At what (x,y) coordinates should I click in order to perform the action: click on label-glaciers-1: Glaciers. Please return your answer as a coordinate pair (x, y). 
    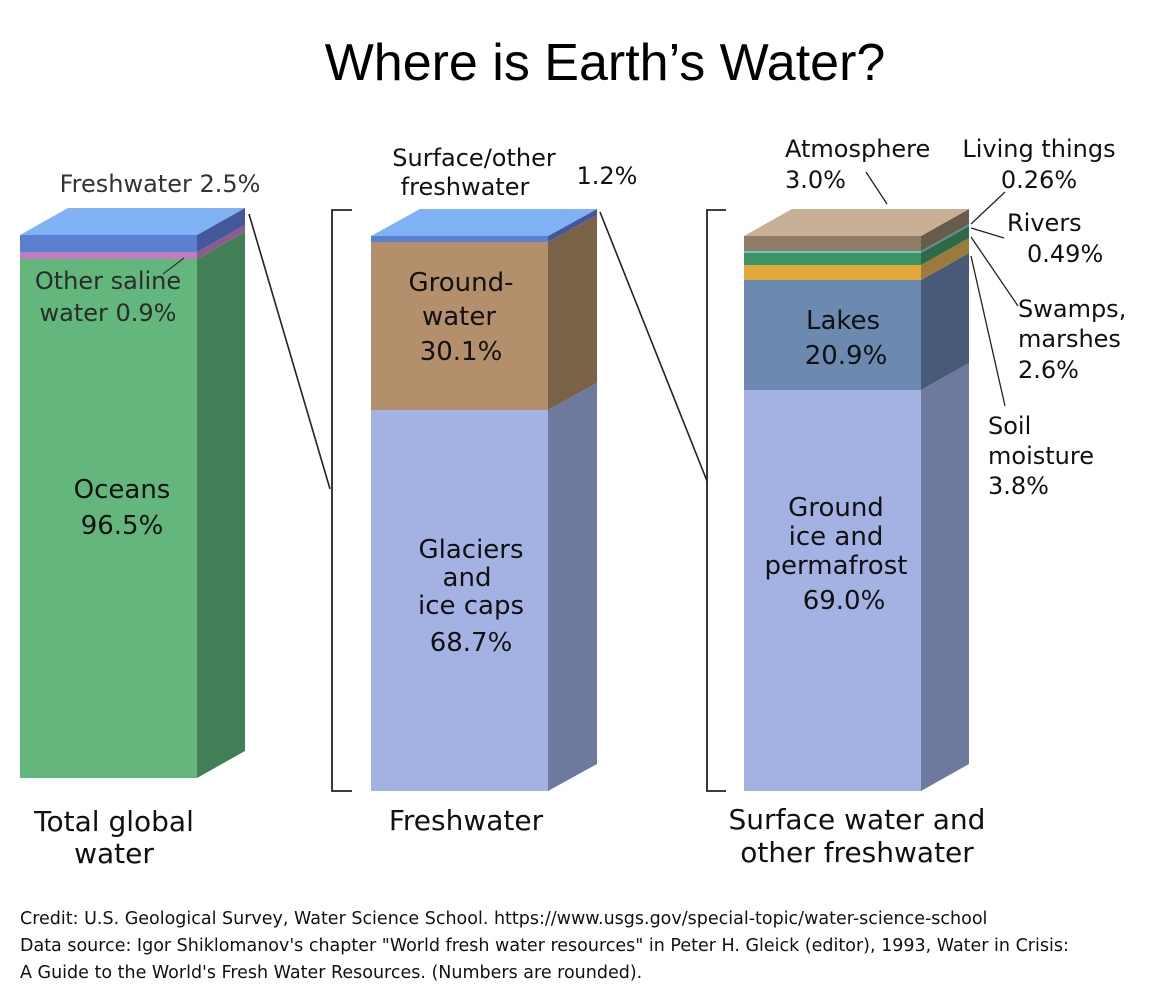
    Looking at the image, I should click on (470, 550).